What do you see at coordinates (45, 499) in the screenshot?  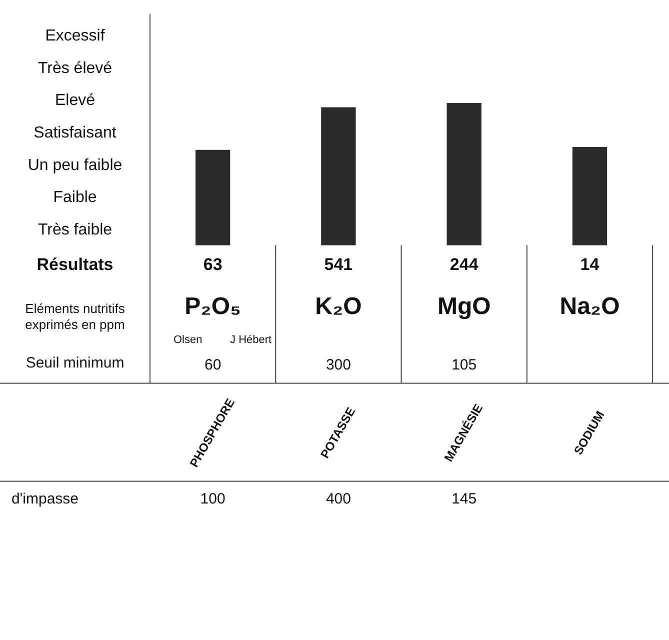 I see `text: d'impasse` at bounding box center [45, 499].